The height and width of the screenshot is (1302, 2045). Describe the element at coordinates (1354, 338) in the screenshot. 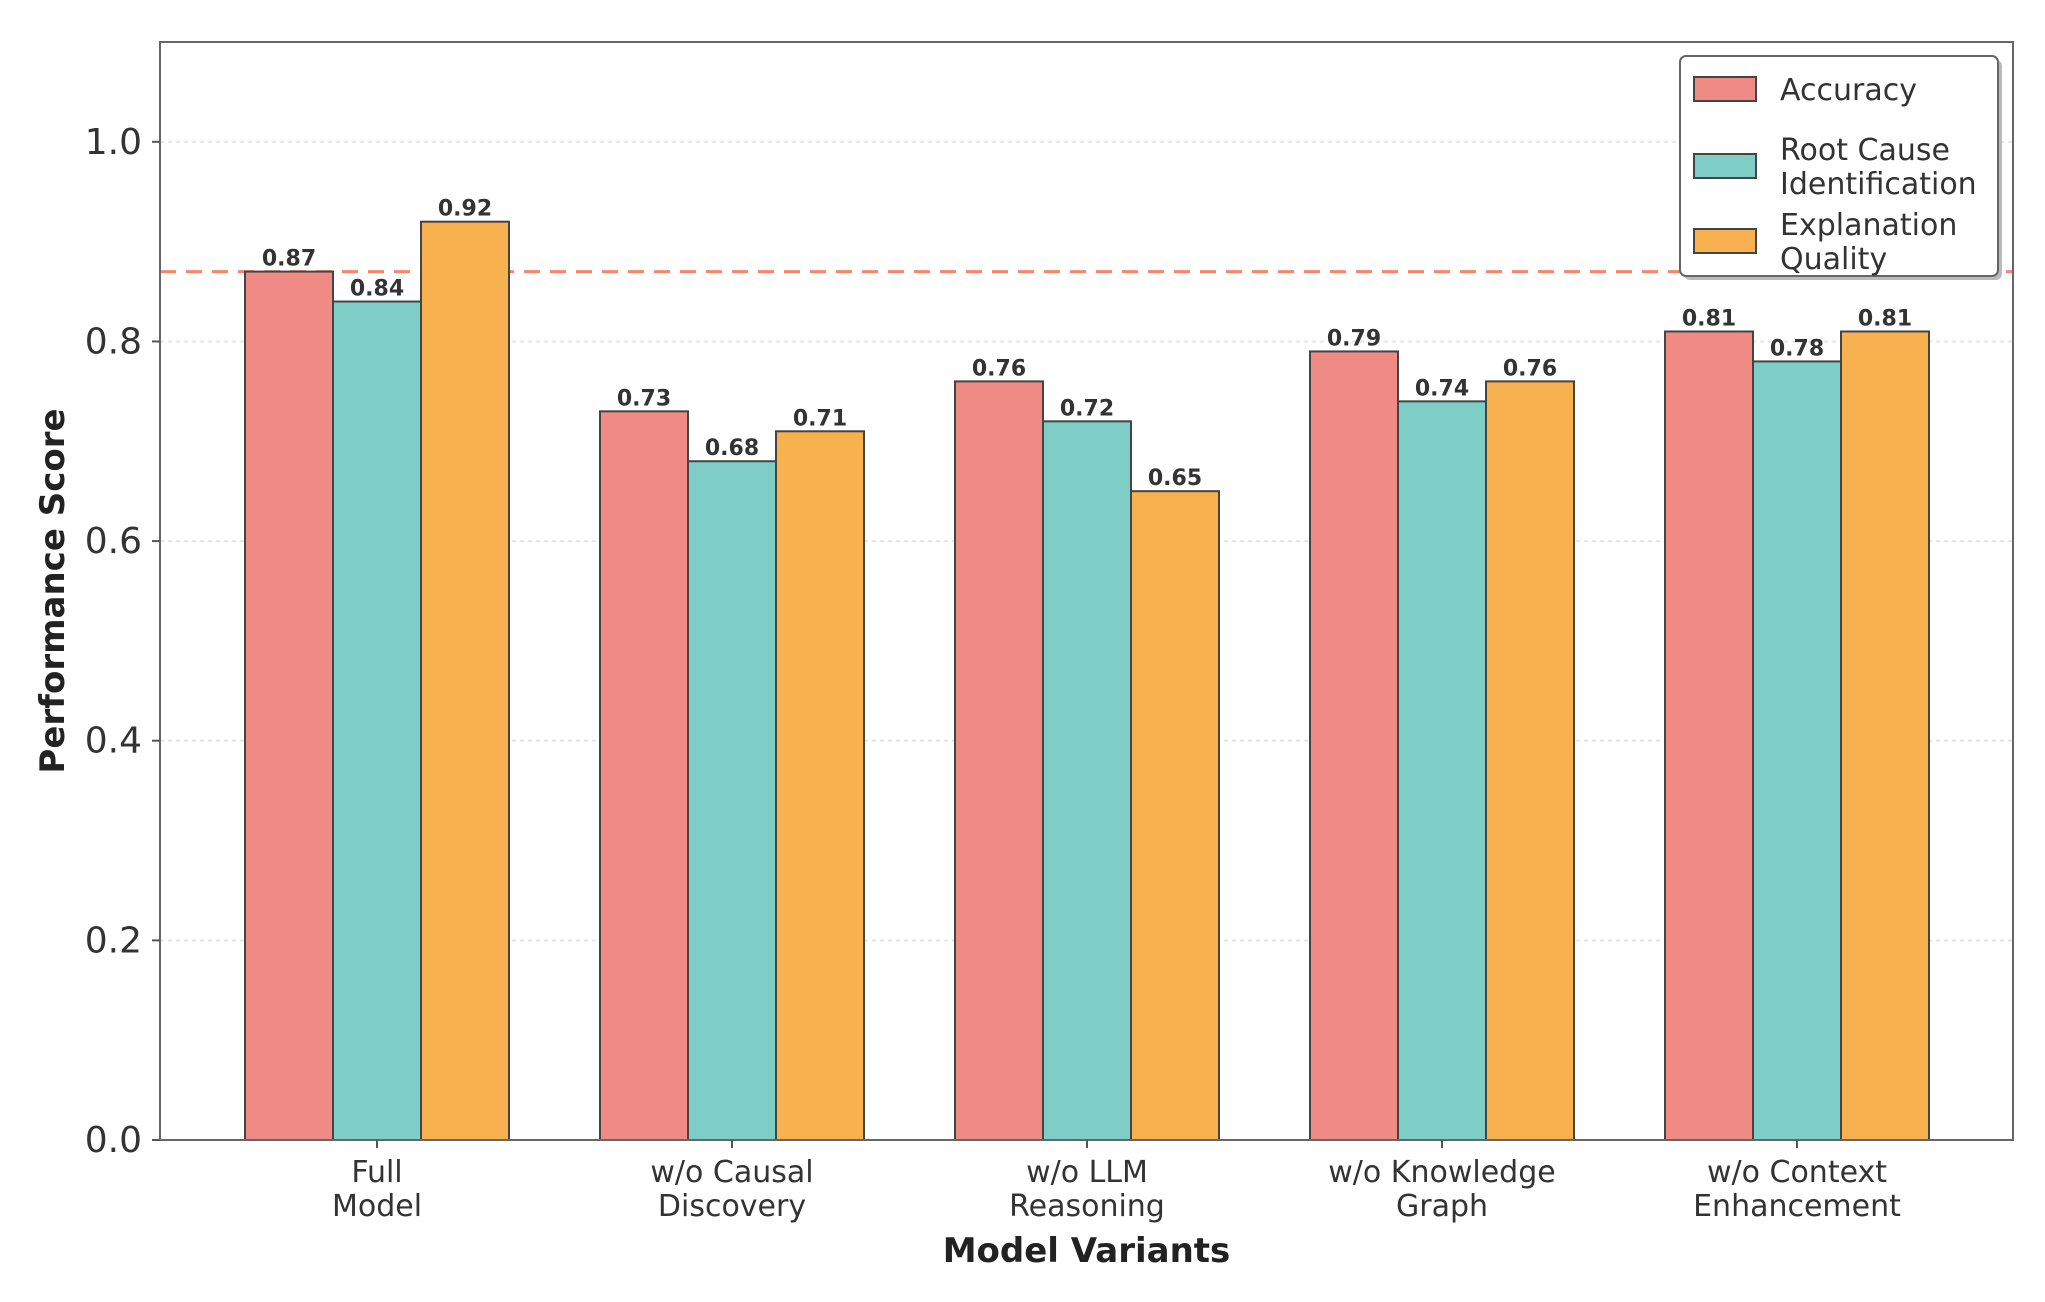

I see `bar-value-label: 0.79` at that location.